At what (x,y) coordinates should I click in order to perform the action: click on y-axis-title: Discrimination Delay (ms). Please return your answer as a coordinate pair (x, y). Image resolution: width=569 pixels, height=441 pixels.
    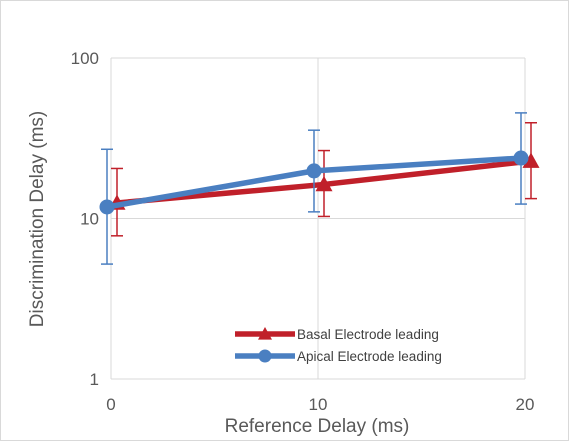
    Looking at the image, I should click on (37, 219).